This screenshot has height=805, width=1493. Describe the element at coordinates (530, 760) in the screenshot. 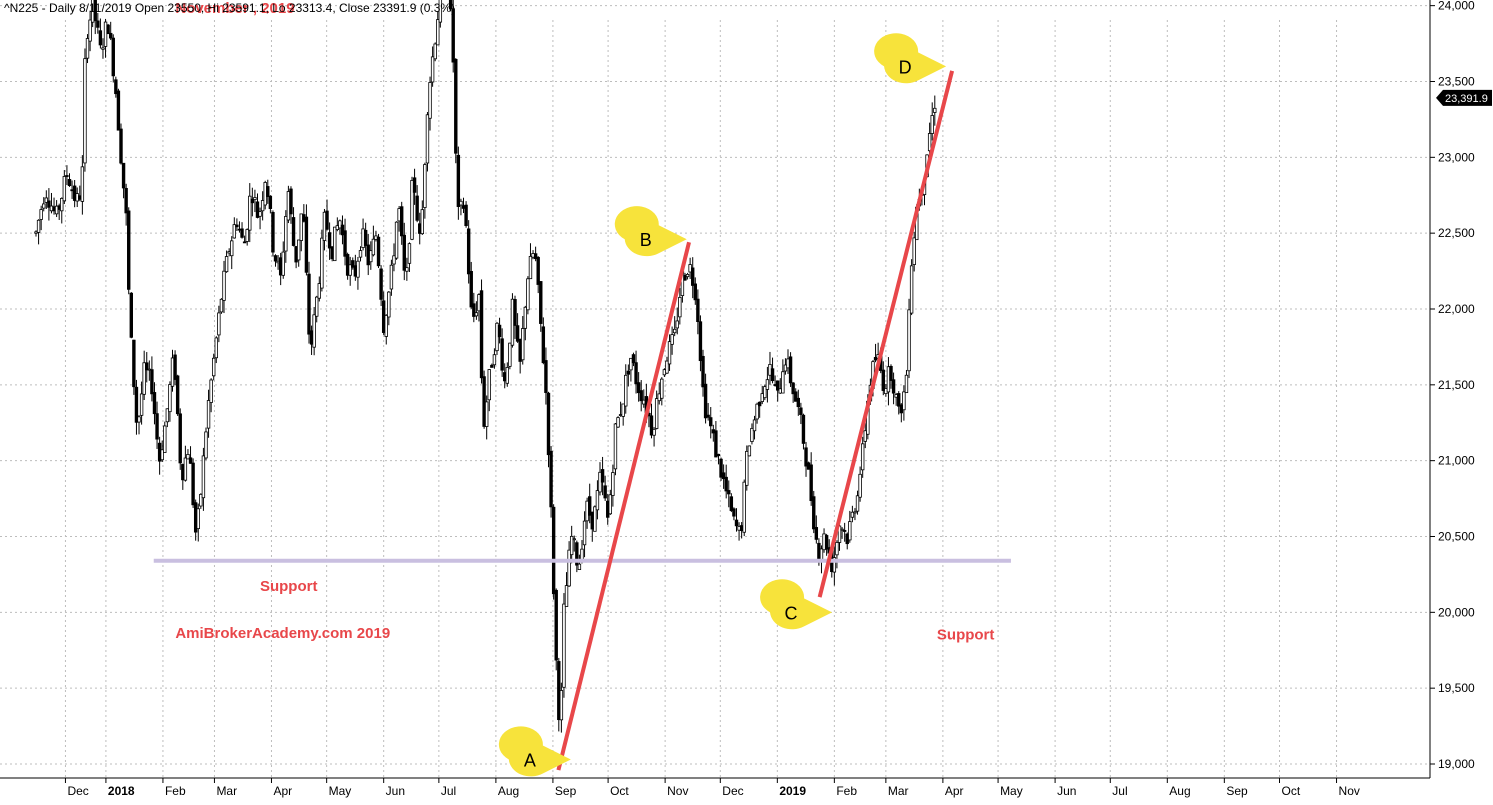

I see `bubble-label: A` at that location.